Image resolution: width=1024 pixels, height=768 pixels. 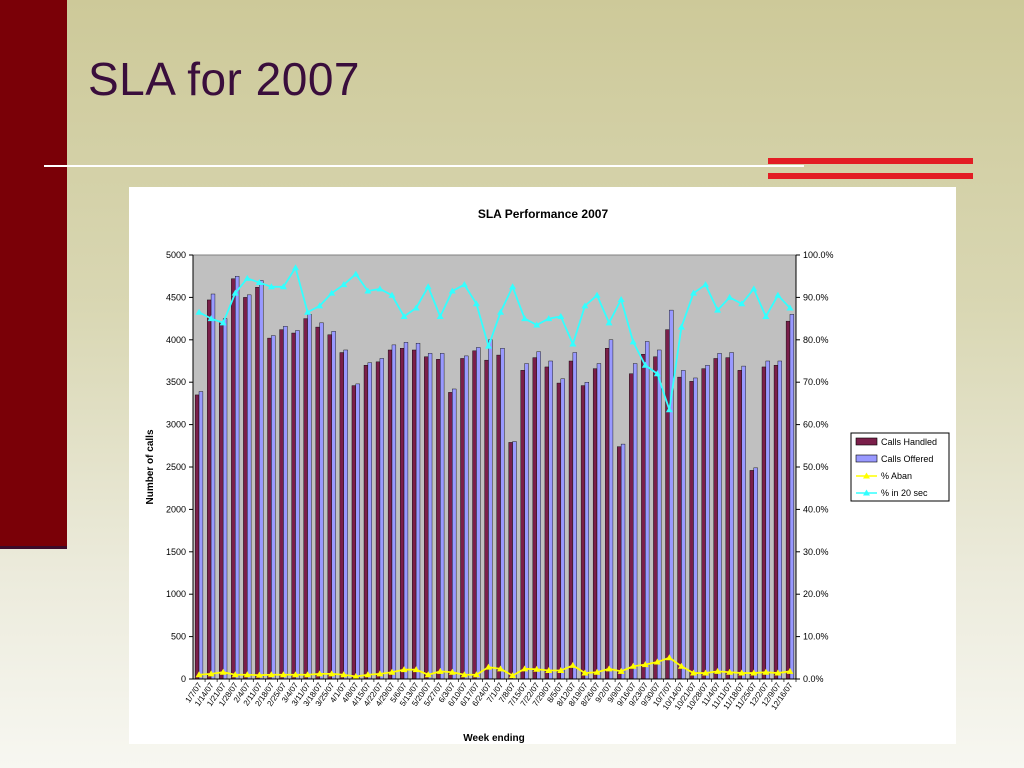 I want to click on y-tick-label-right: 80.0%, so click(x=816, y=340).